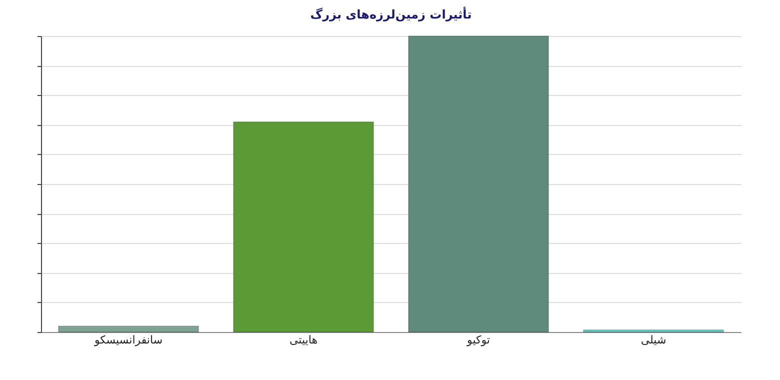 The image size is (780, 380). I want to click on x-tick-label: هاییتی, so click(303, 340).